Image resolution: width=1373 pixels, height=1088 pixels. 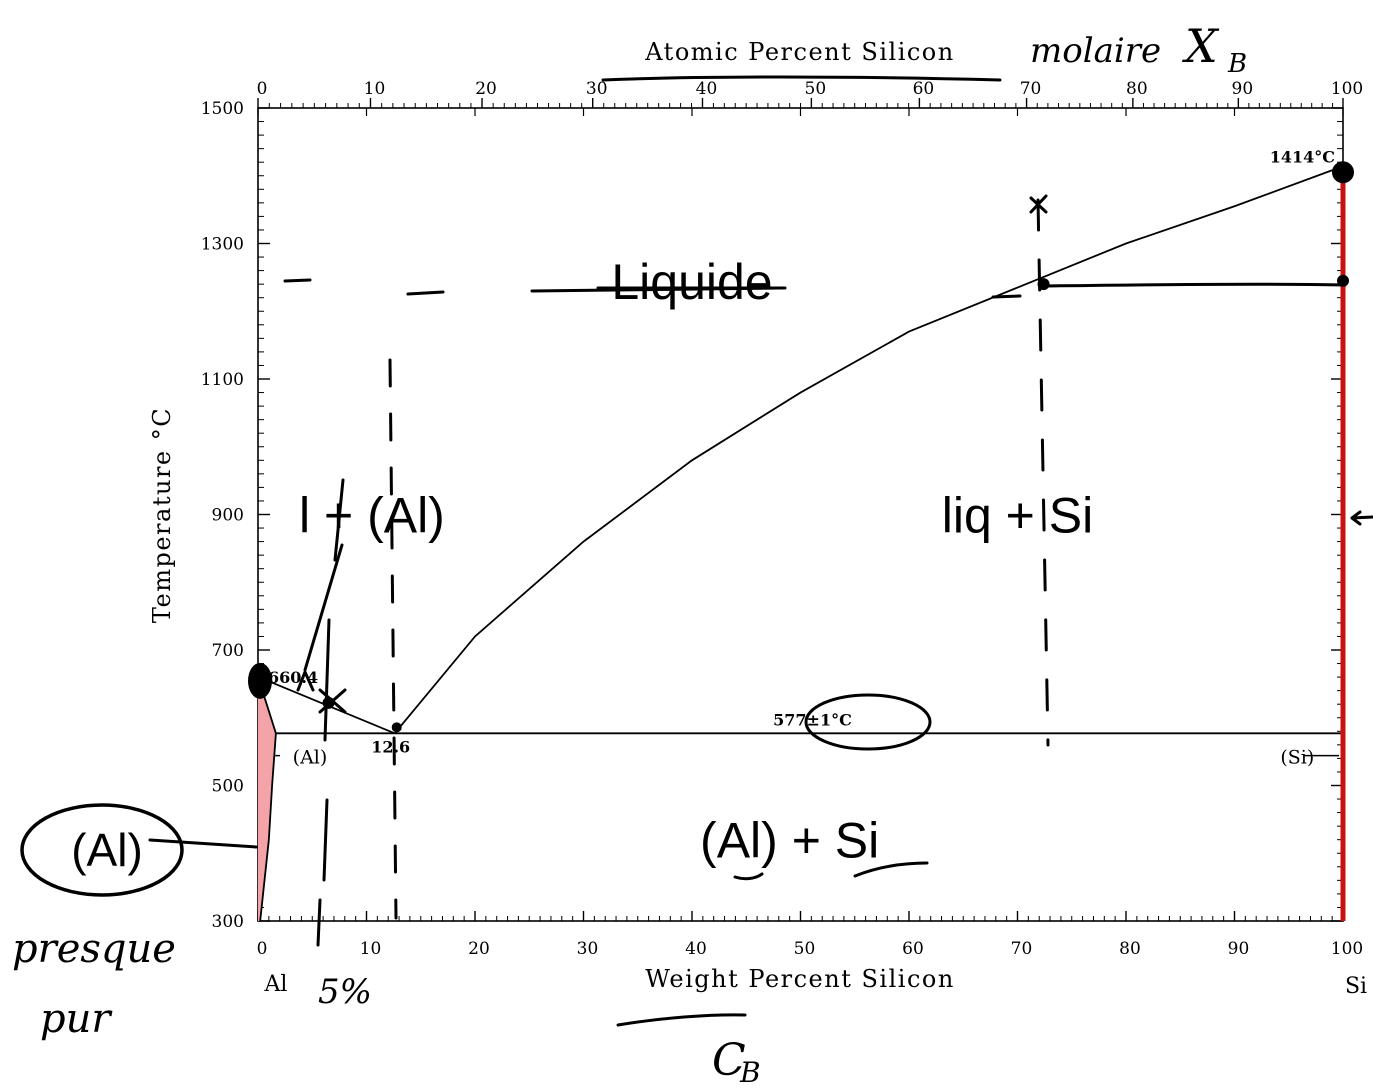 I want to click on al-circle-label: (Al), so click(x=107, y=850).